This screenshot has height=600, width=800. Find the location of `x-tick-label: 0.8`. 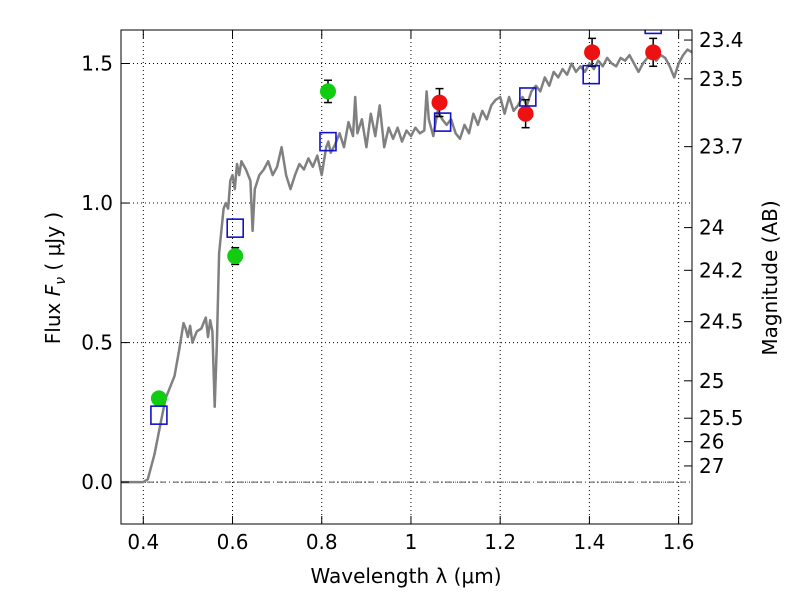

x-tick-label: 0.8 is located at coordinates (322, 542).